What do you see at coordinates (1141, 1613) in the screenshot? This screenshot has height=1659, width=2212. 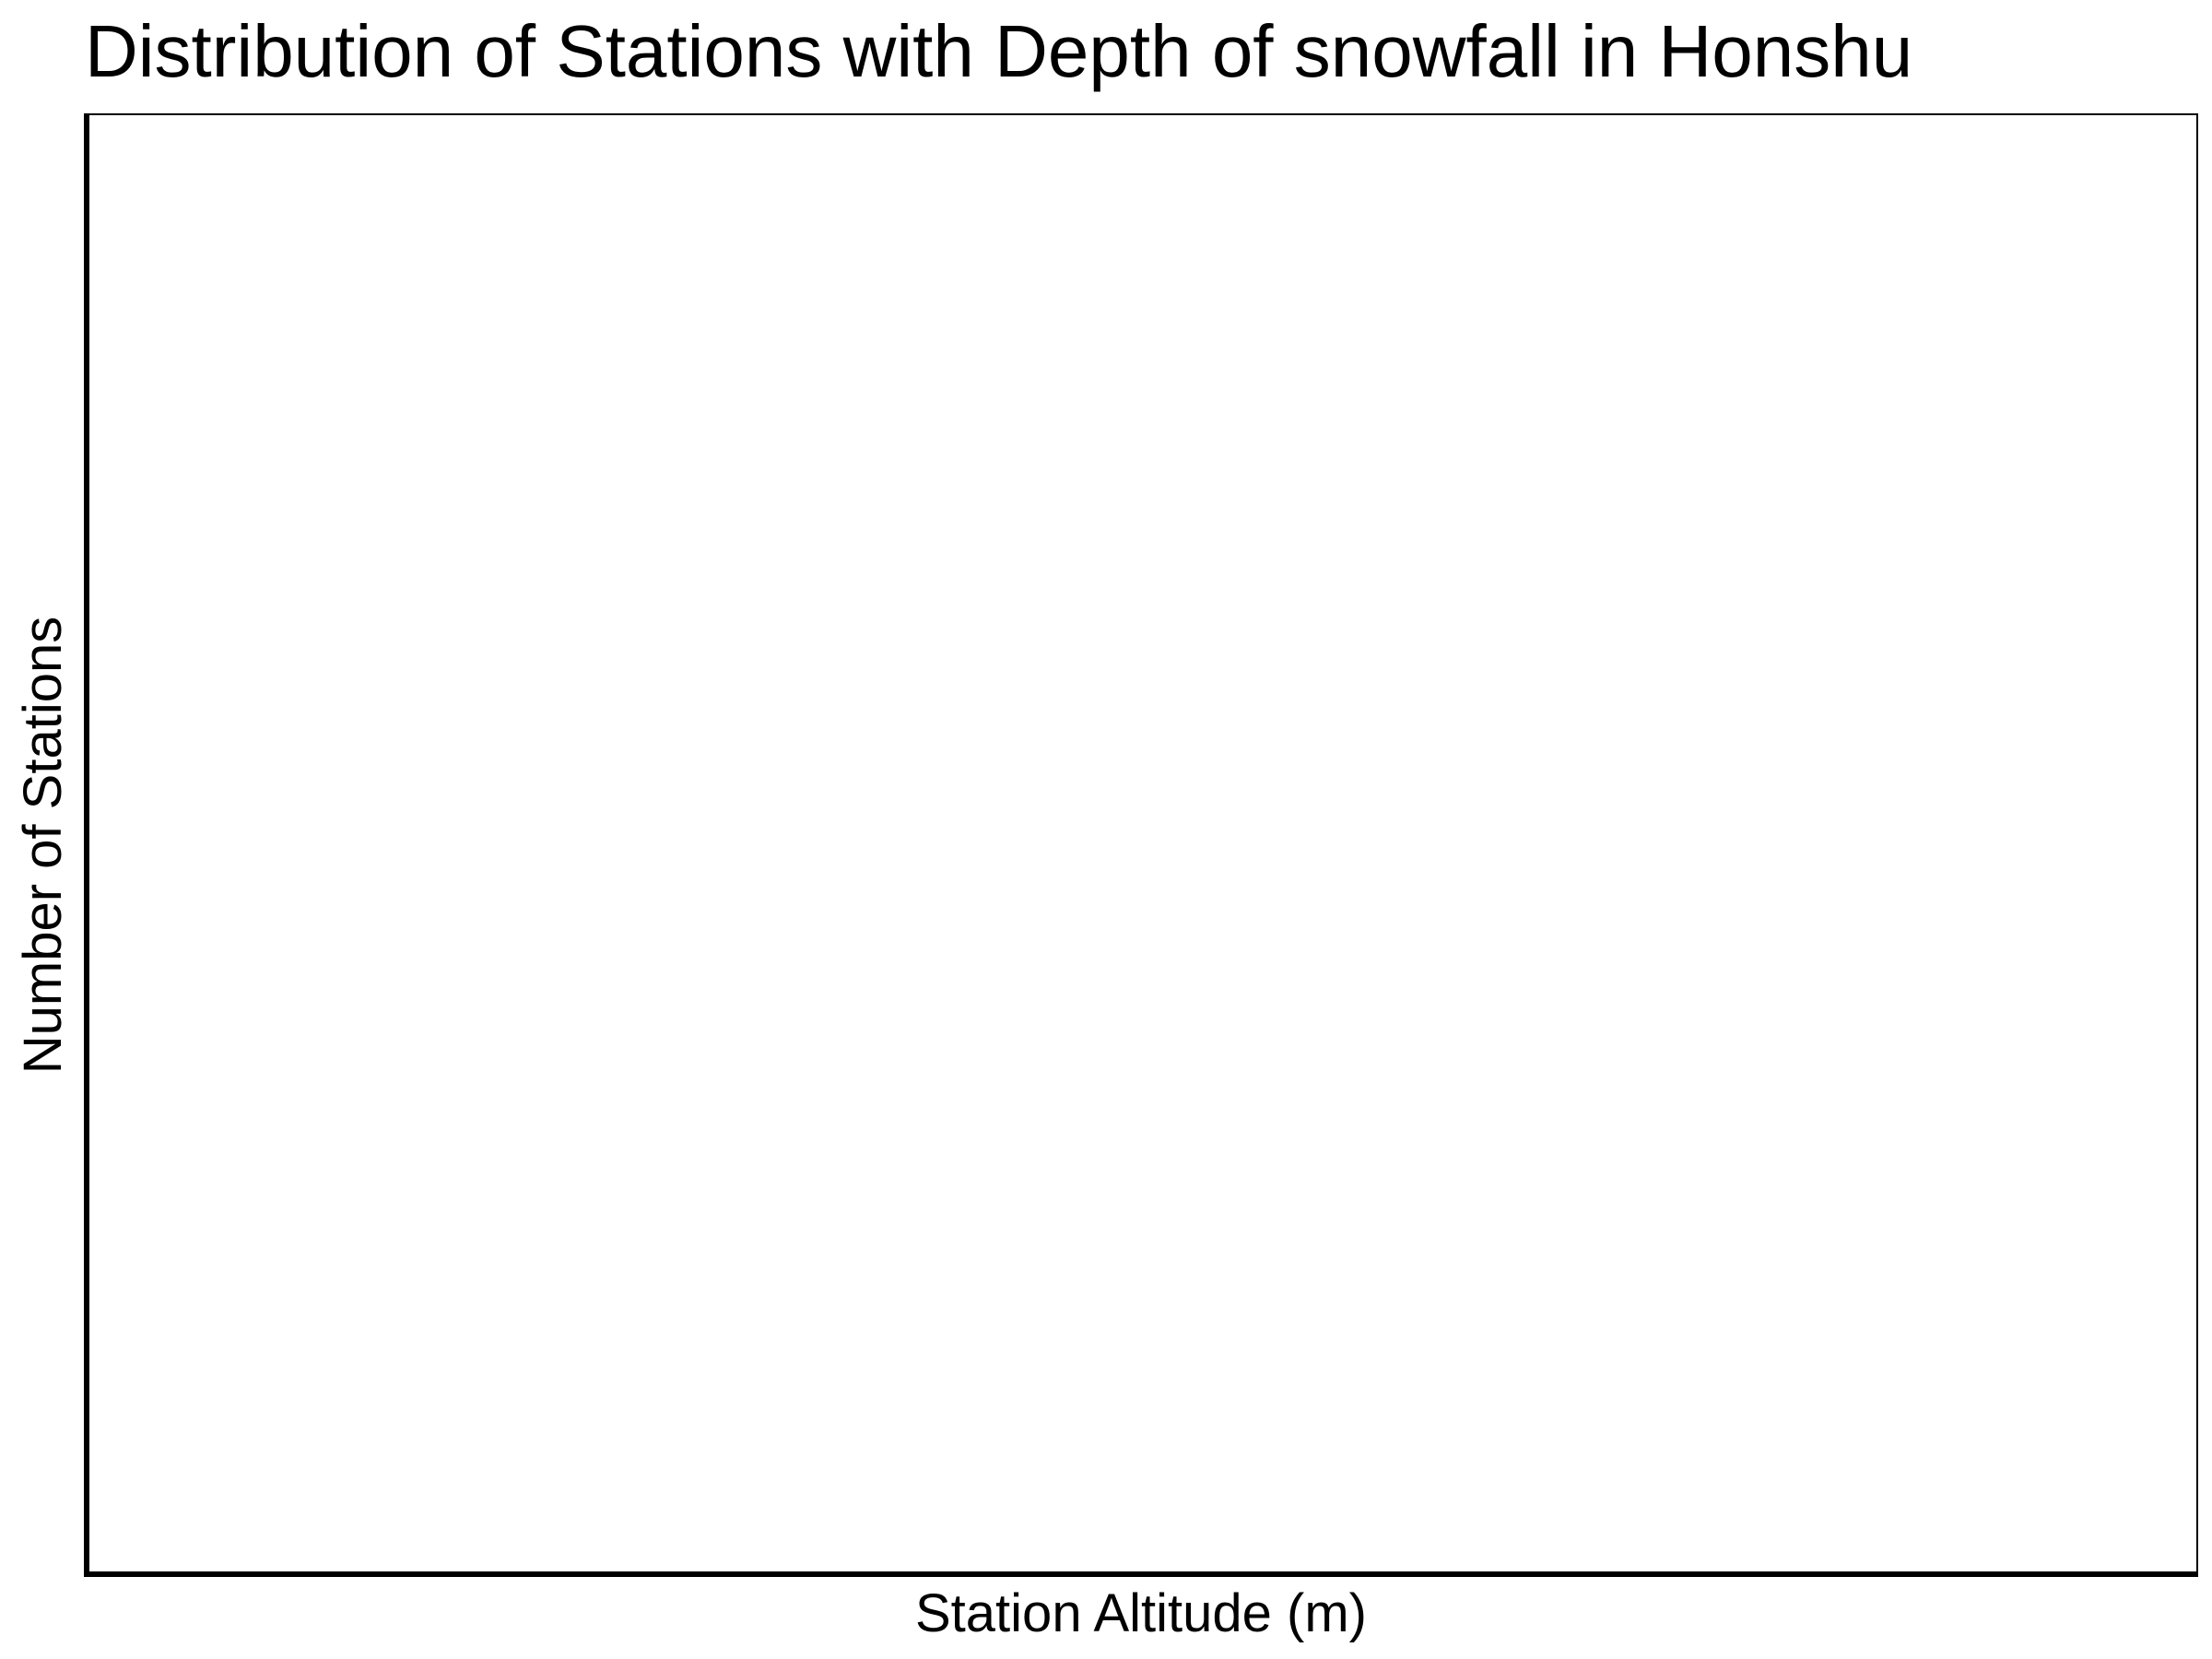 I see `x-axis-label: Station Altitude (m)` at bounding box center [1141, 1613].